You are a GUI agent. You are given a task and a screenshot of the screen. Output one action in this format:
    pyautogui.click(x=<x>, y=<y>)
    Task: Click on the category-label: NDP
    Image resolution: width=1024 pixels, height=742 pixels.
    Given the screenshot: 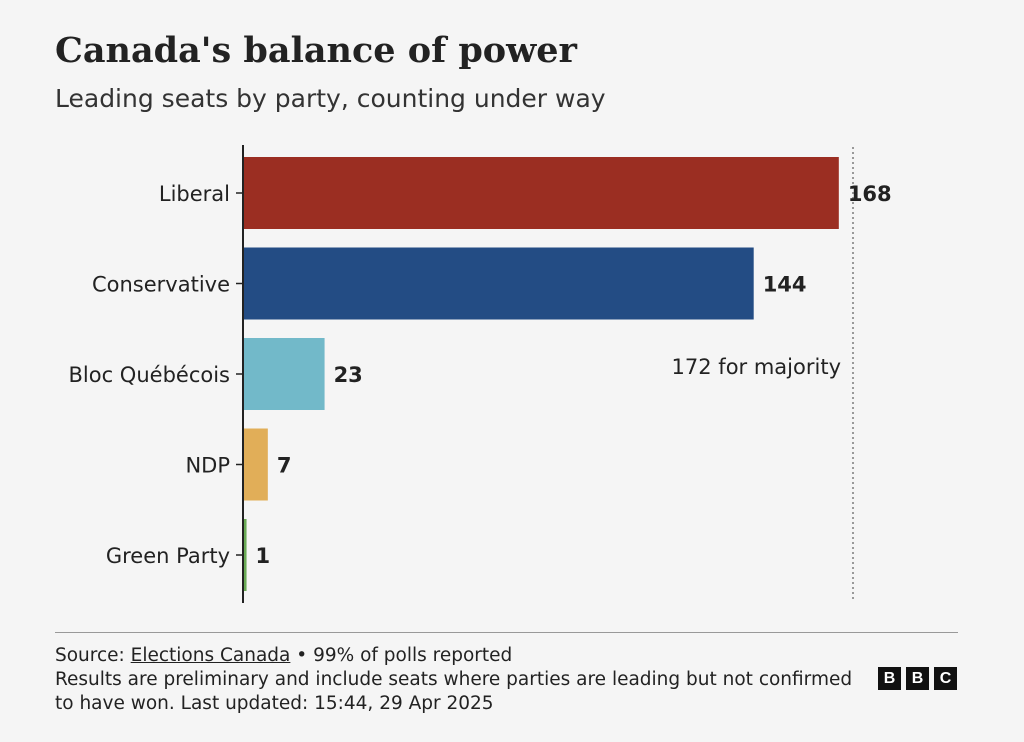 What is the action you would take?
    pyautogui.click(x=207, y=466)
    